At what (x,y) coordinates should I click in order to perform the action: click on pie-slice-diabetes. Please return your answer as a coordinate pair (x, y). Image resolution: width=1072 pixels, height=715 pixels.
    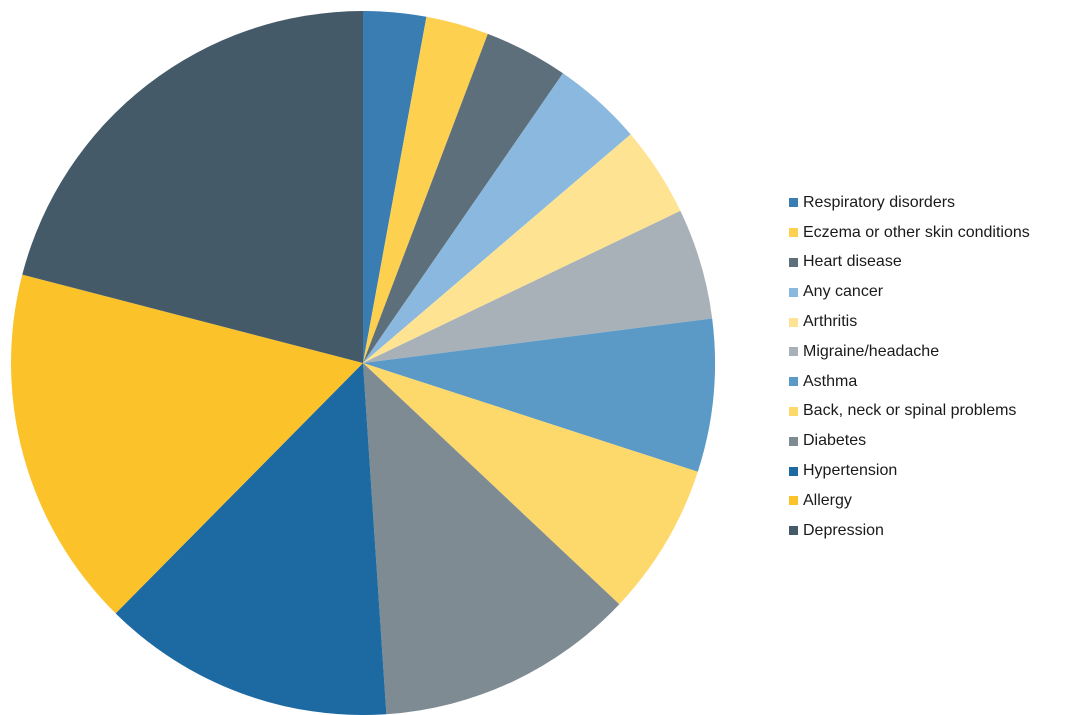
    Looking at the image, I should click on (491, 539).